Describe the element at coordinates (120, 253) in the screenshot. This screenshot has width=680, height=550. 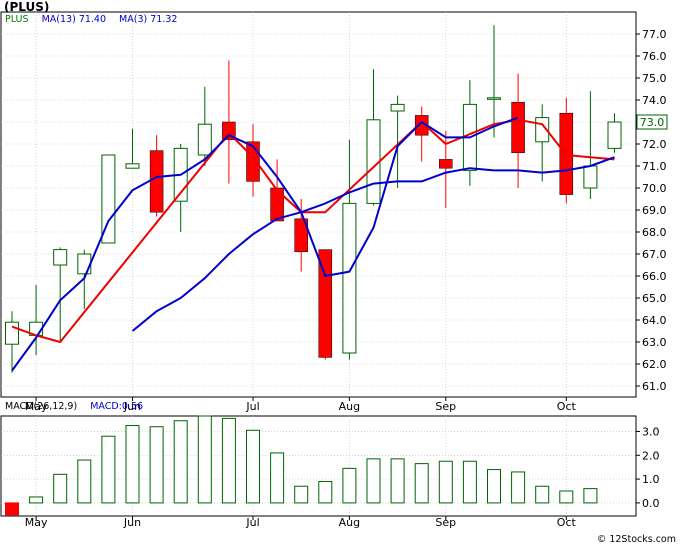
I see `ma13-line-early` at that location.